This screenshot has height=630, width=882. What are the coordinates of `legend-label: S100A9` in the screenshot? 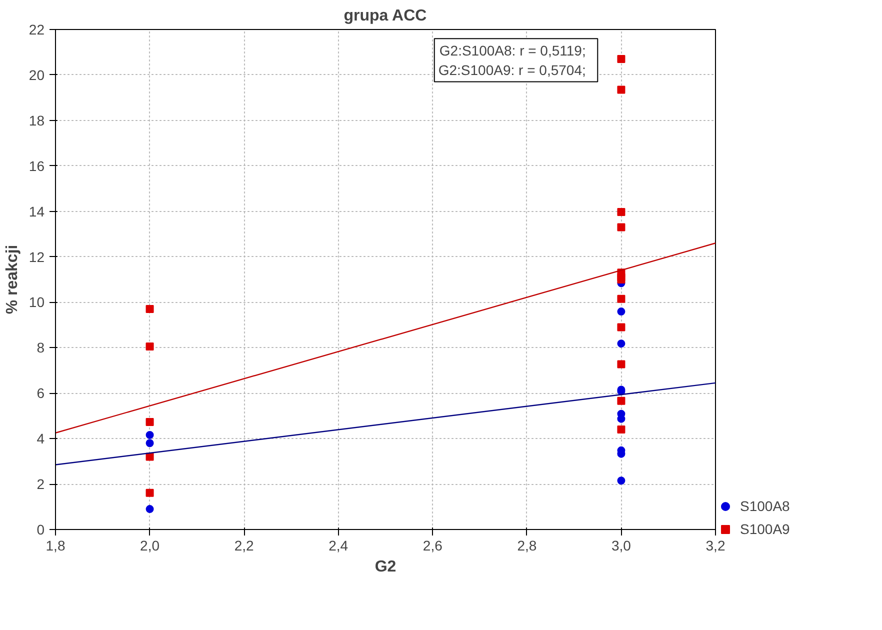 It's located at (765, 529).